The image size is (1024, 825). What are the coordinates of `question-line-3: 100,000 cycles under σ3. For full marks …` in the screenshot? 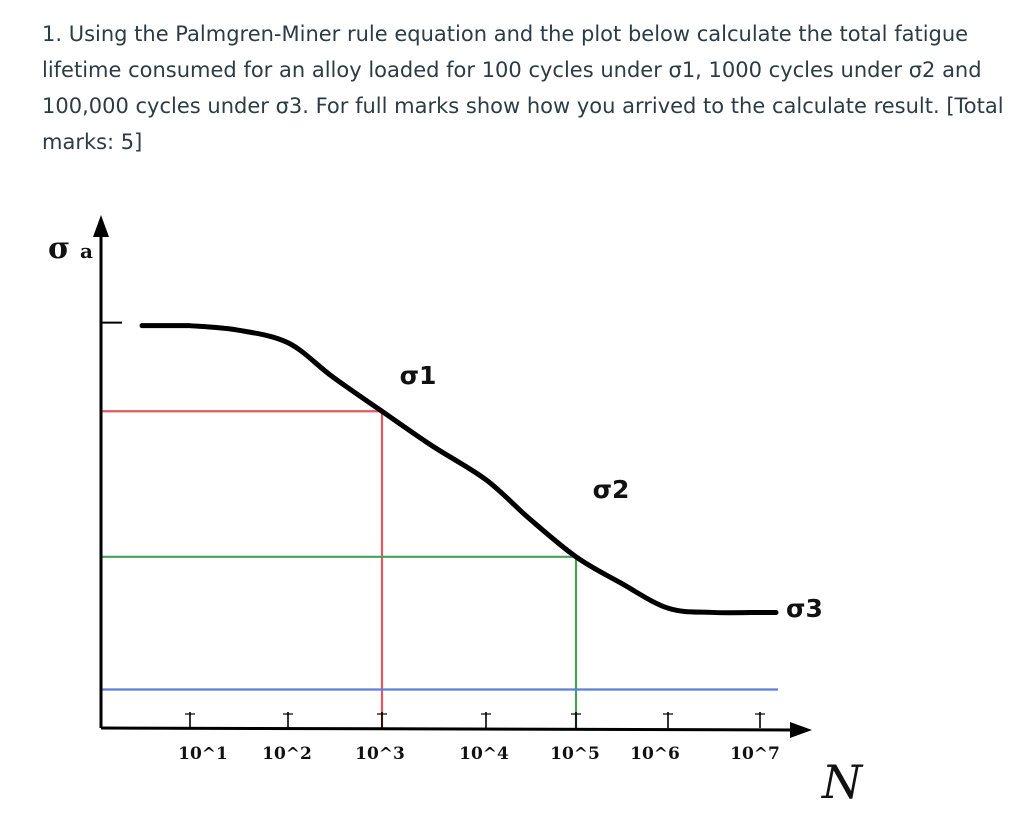 It's located at (523, 106).